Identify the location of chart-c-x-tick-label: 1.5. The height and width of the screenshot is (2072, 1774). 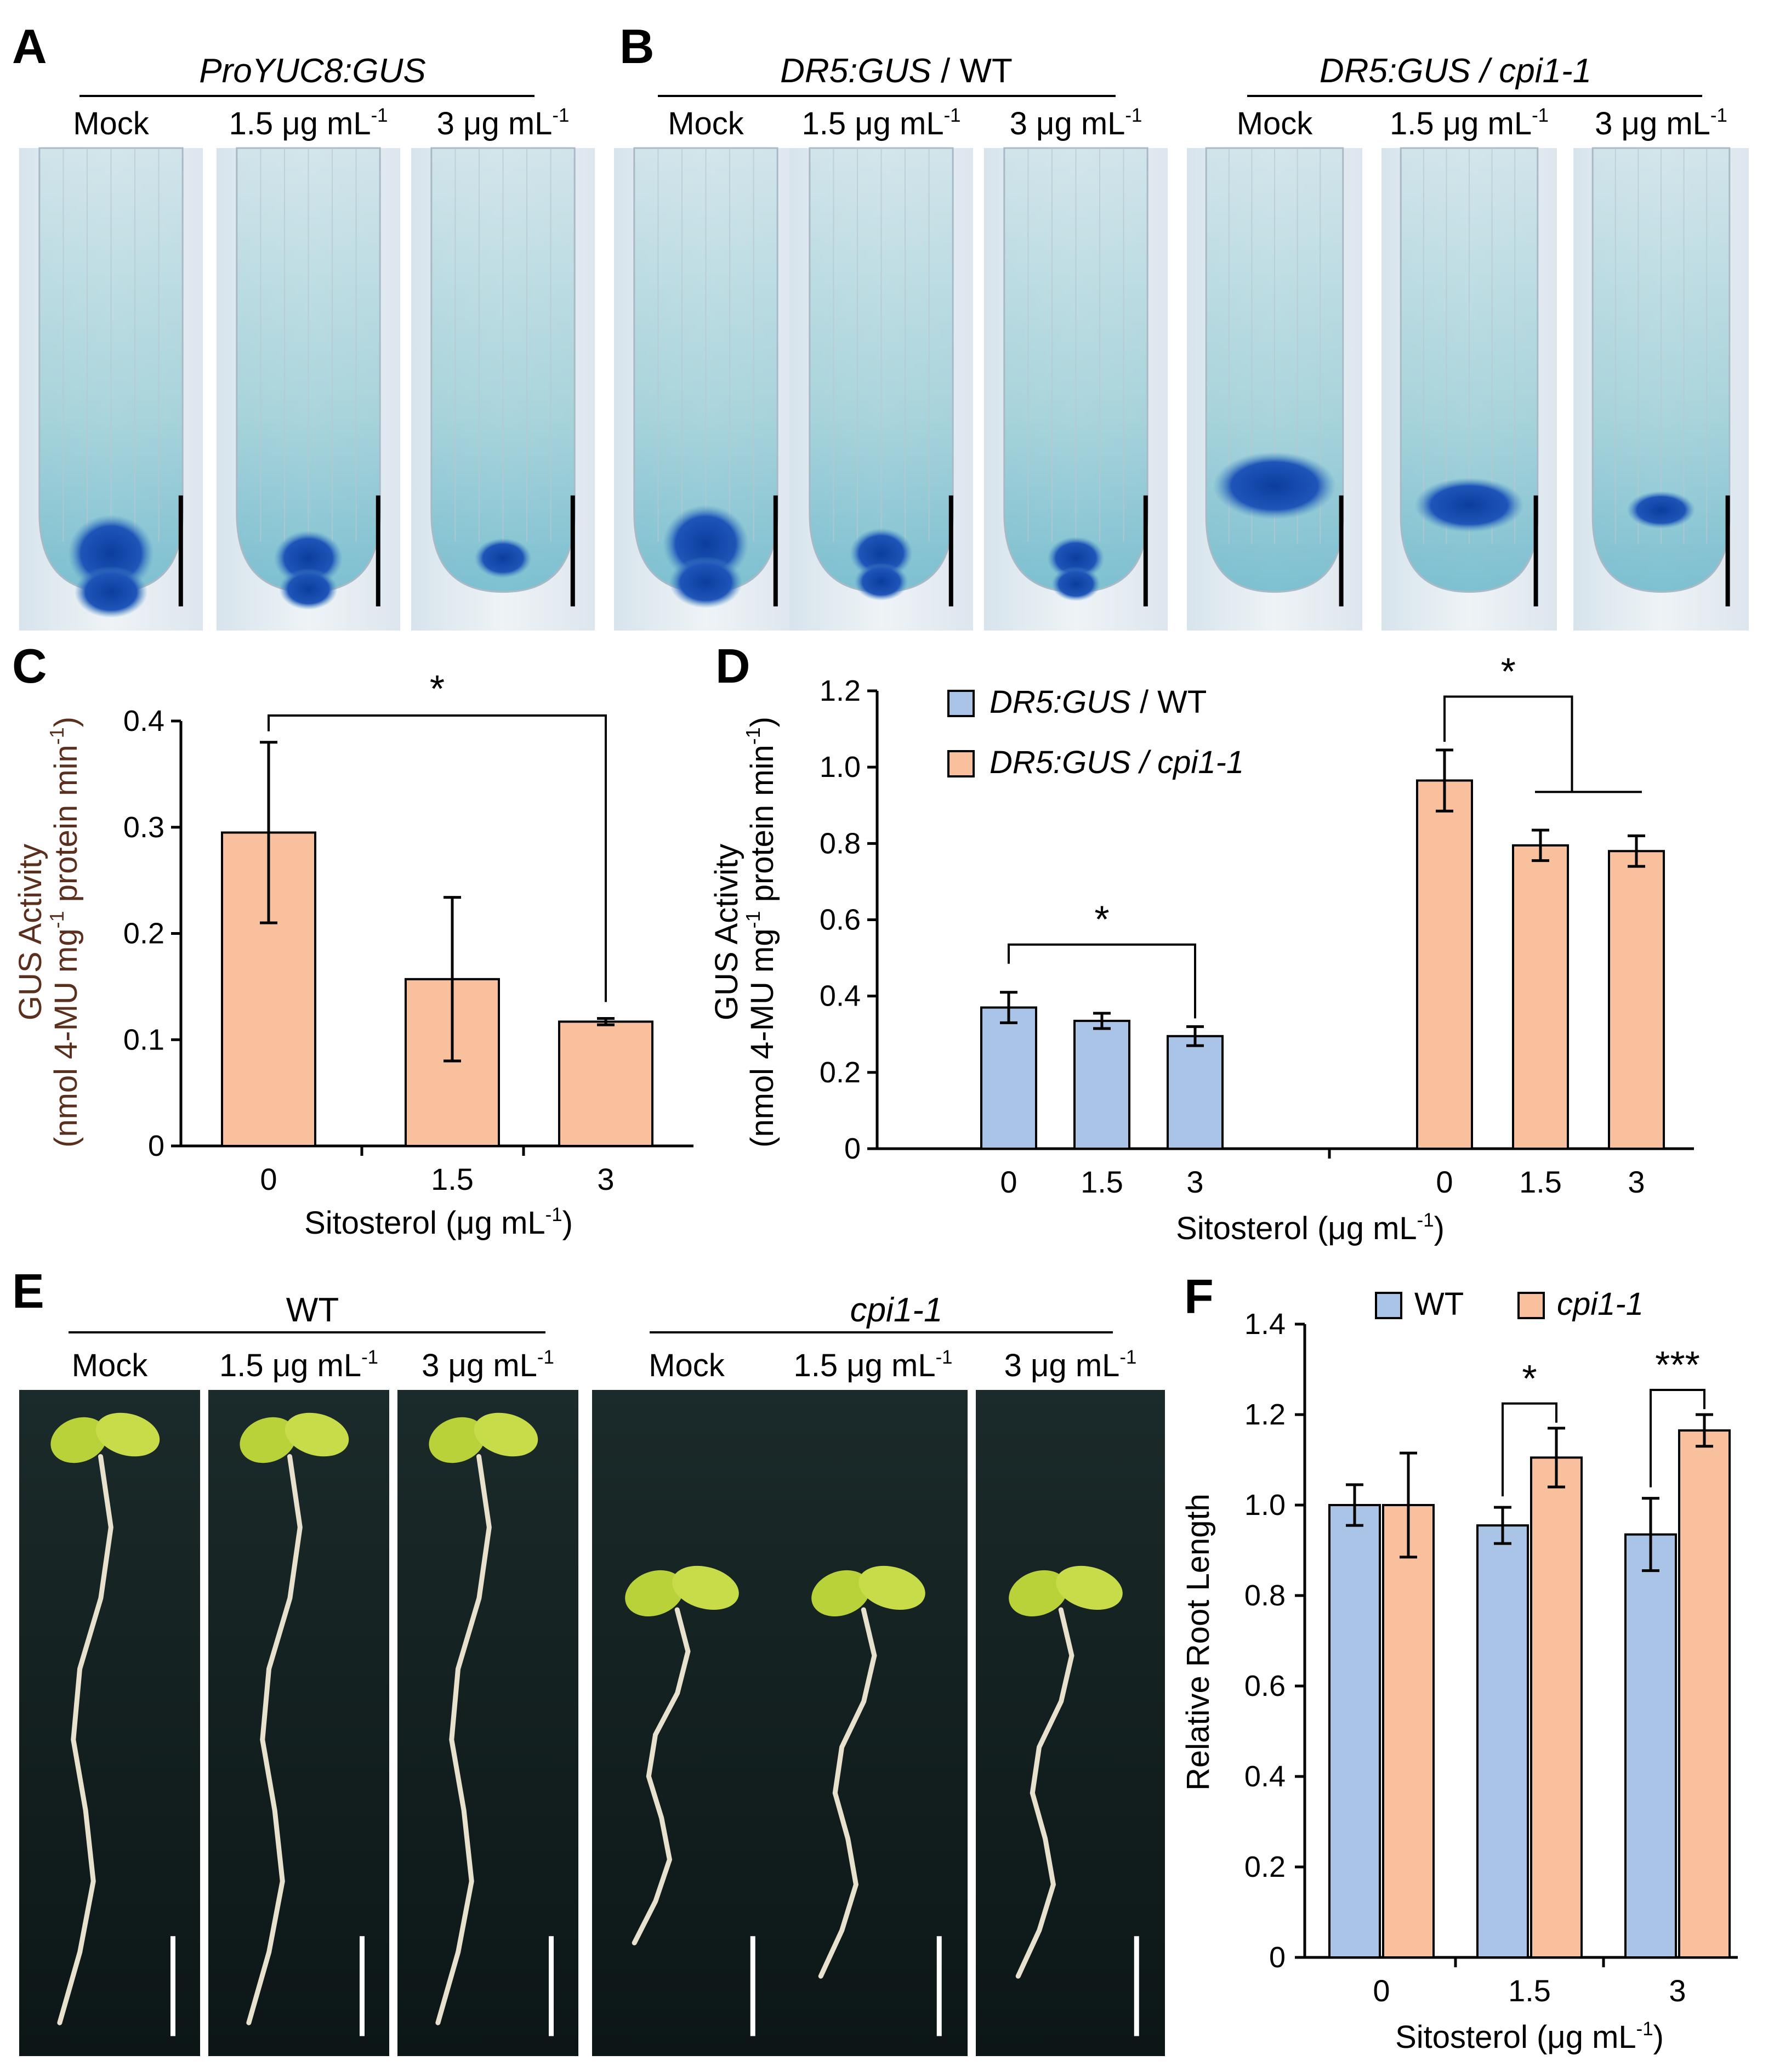
(452, 1179).